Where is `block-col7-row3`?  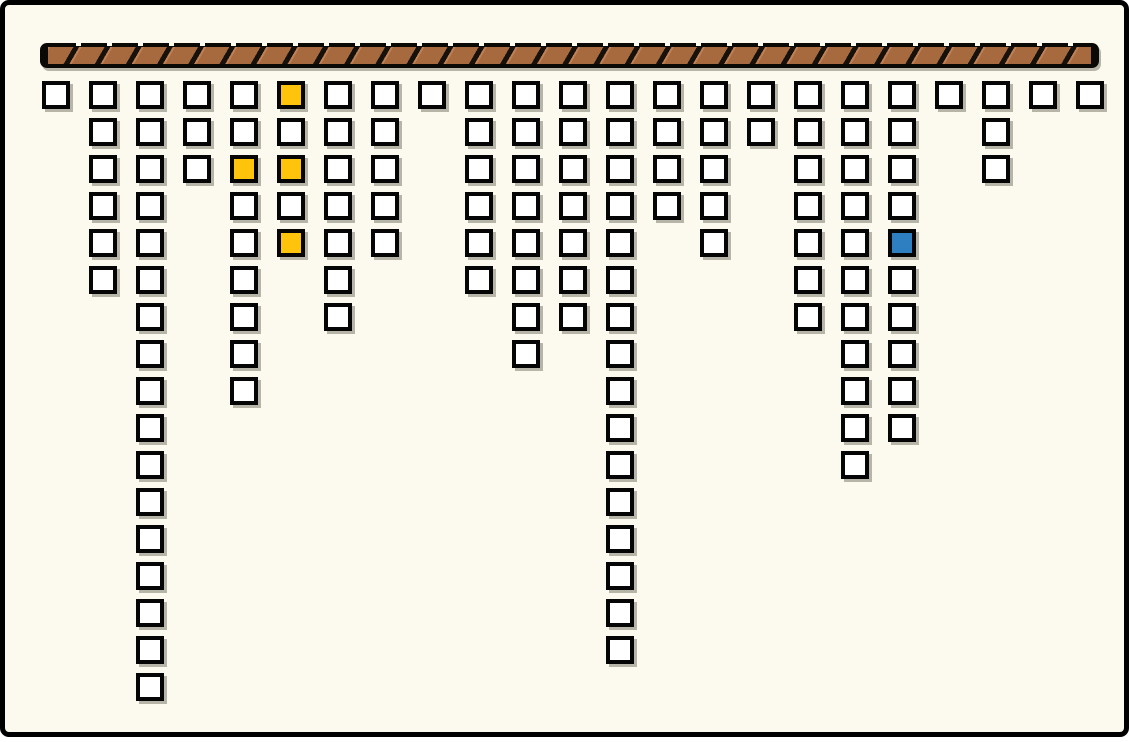 block-col7-row3 is located at coordinates (338, 169).